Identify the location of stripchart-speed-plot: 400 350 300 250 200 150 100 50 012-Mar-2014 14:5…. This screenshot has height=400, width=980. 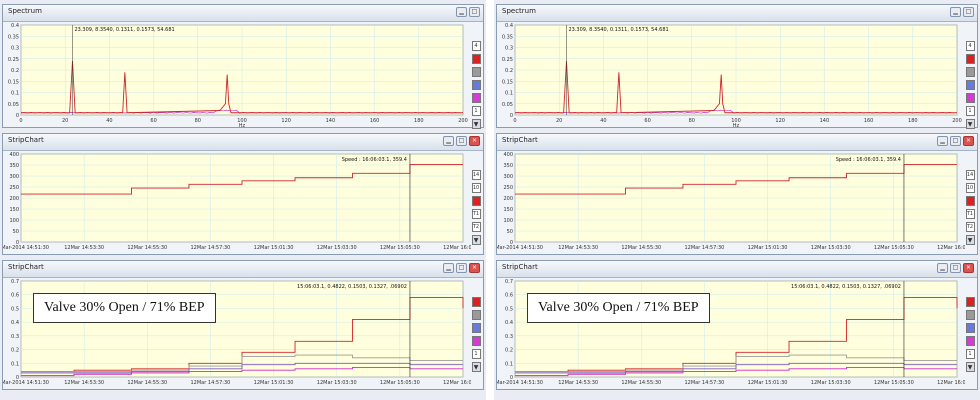
(243, 202).